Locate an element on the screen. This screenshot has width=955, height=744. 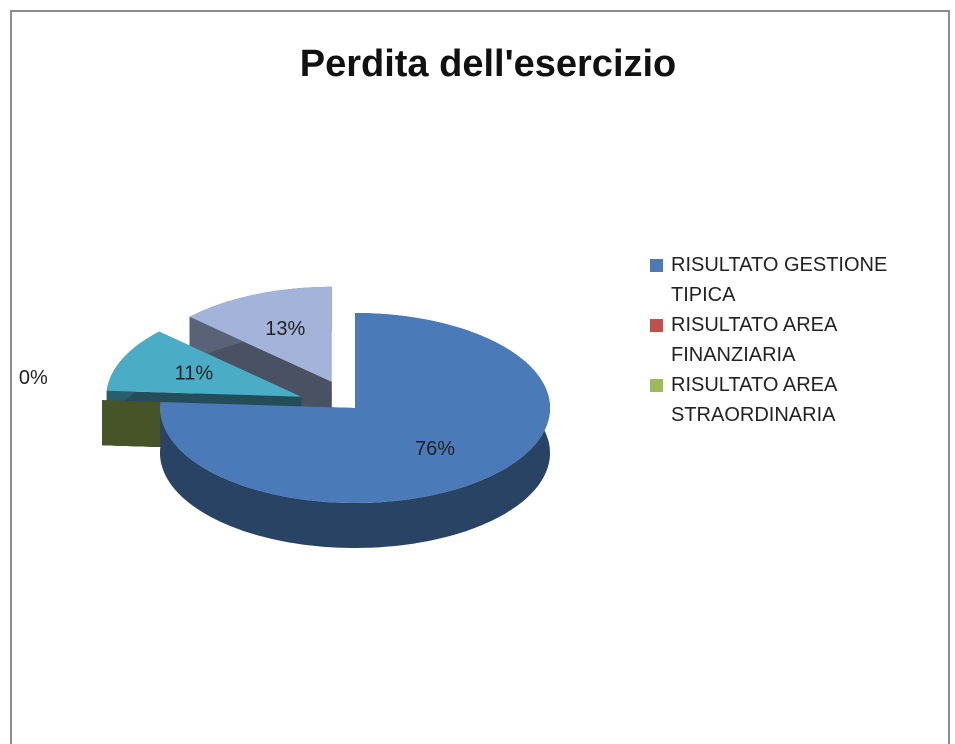
data-label: 0% is located at coordinates (33, 378).